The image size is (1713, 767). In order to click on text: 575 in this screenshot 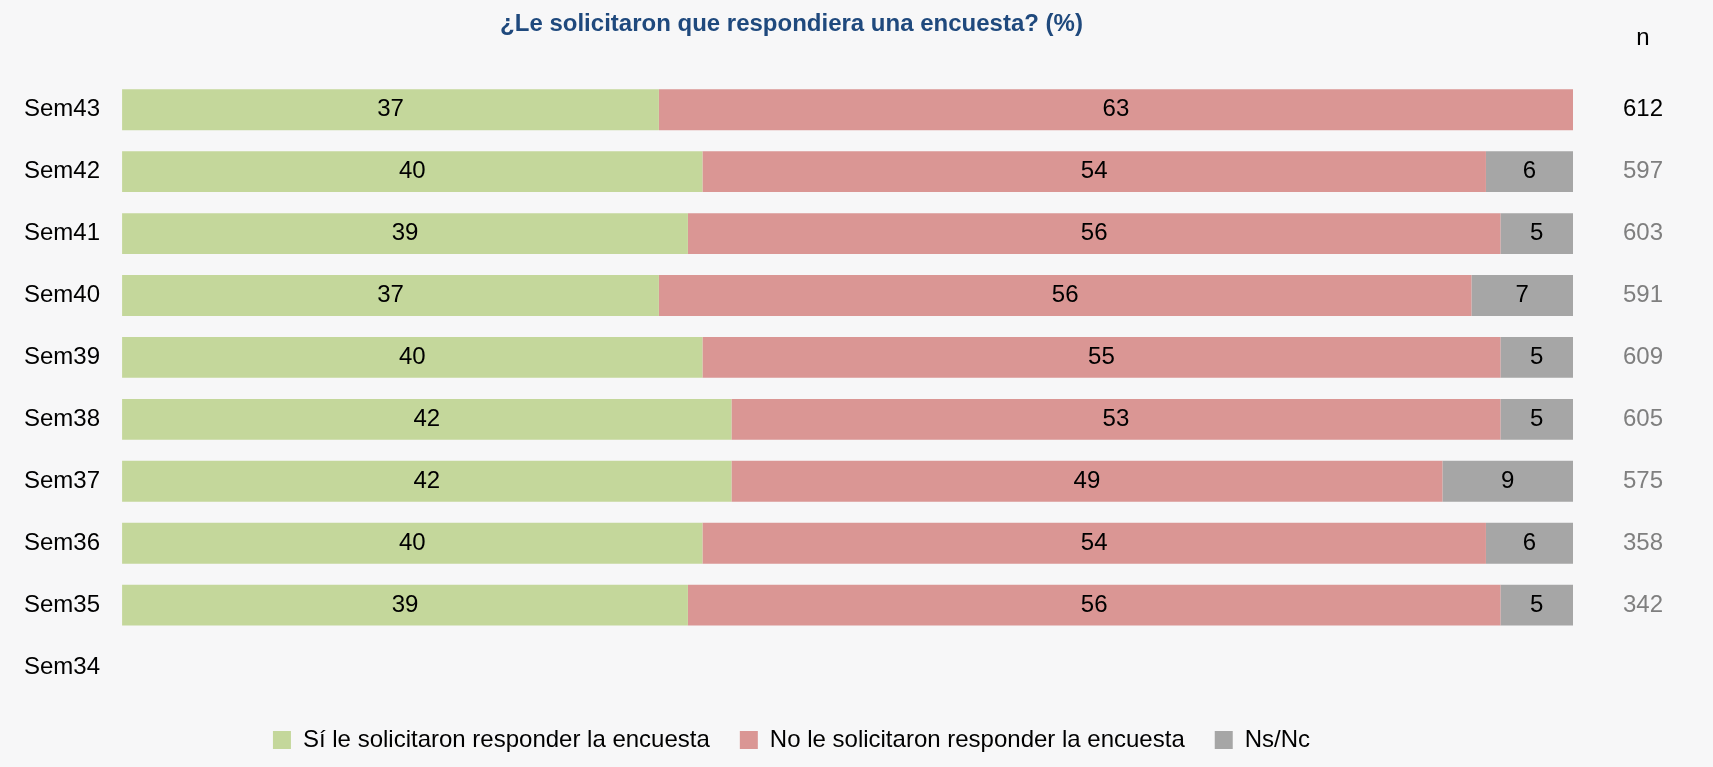, I will do `click(1643, 479)`.